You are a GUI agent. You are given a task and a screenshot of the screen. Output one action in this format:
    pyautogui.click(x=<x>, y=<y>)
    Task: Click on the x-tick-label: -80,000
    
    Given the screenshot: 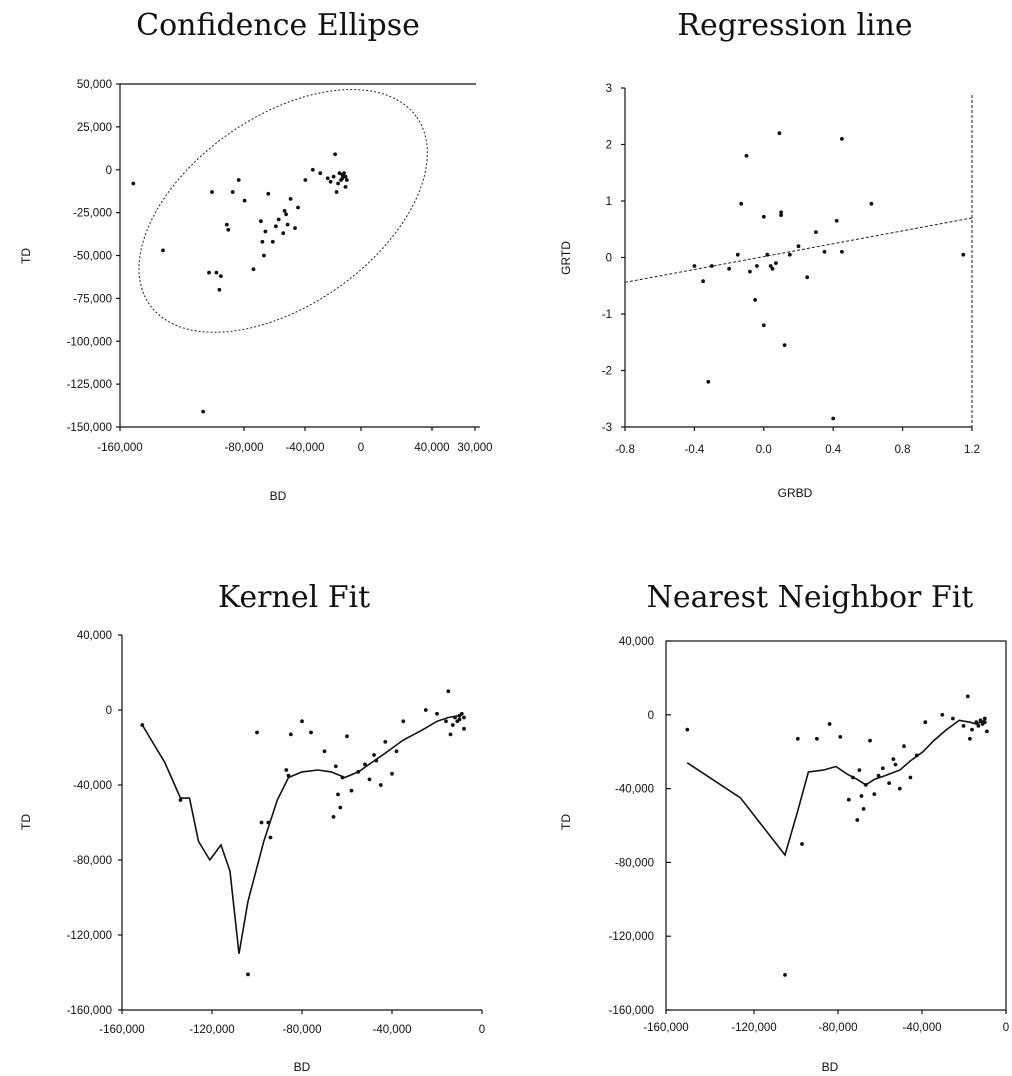 What is the action you would take?
    pyautogui.click(x=301, y=1030)
    